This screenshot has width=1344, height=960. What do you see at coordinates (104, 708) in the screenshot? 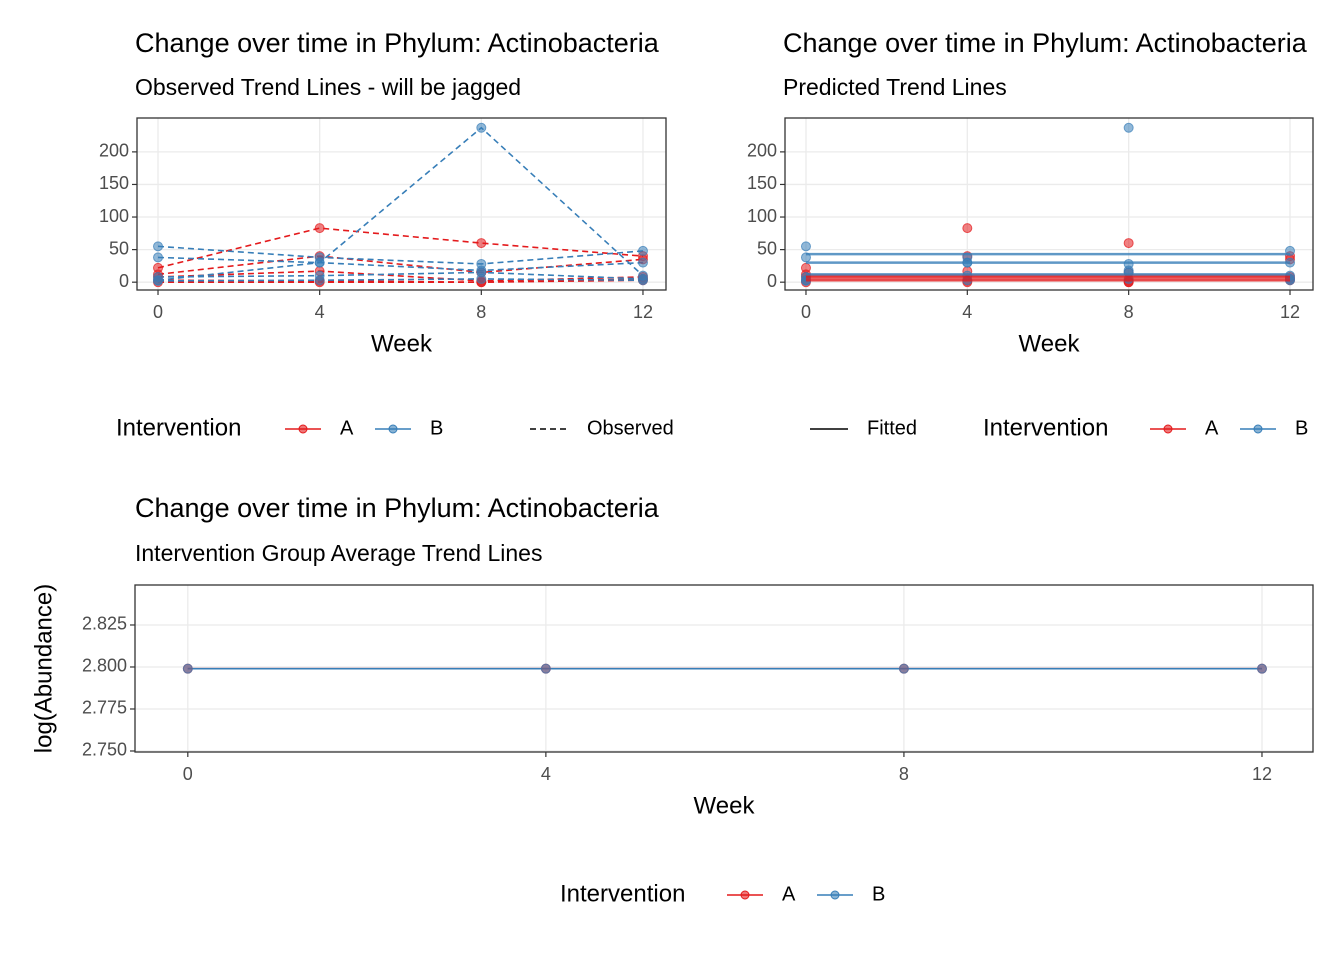
I see `y-tick-label: 2.775` at bounding box center [104, 708].